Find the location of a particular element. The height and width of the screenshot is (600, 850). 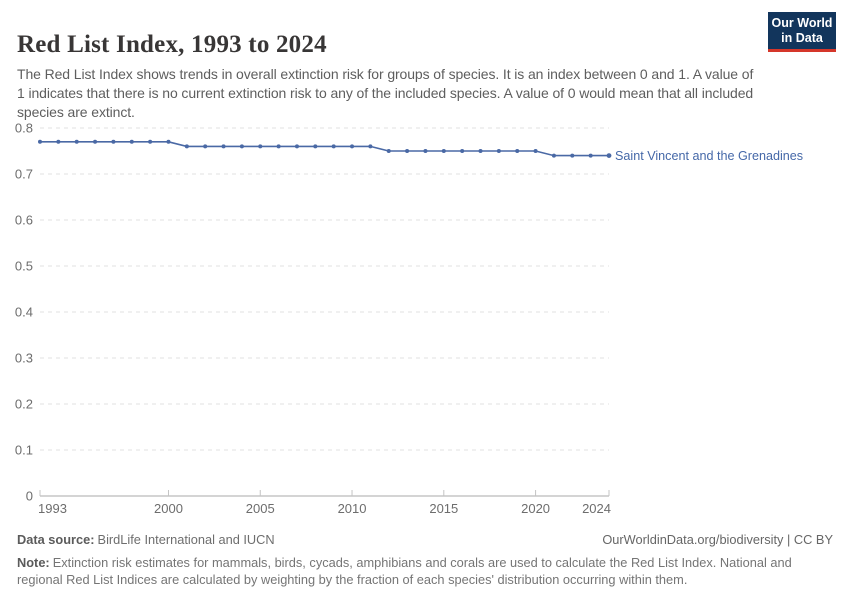

y-axis-tick-label: 0 is located at coordinates (29, 496).